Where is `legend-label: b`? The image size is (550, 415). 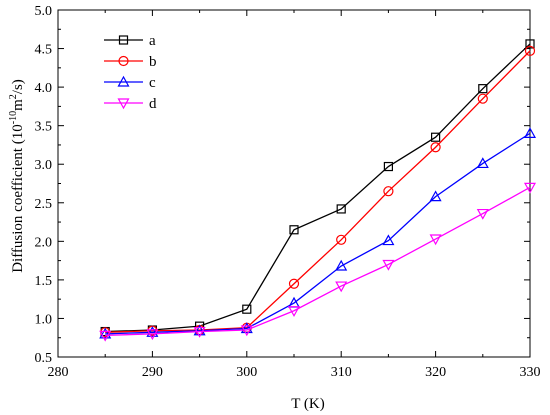 legend-label: b is located at coordinates (153, 62).